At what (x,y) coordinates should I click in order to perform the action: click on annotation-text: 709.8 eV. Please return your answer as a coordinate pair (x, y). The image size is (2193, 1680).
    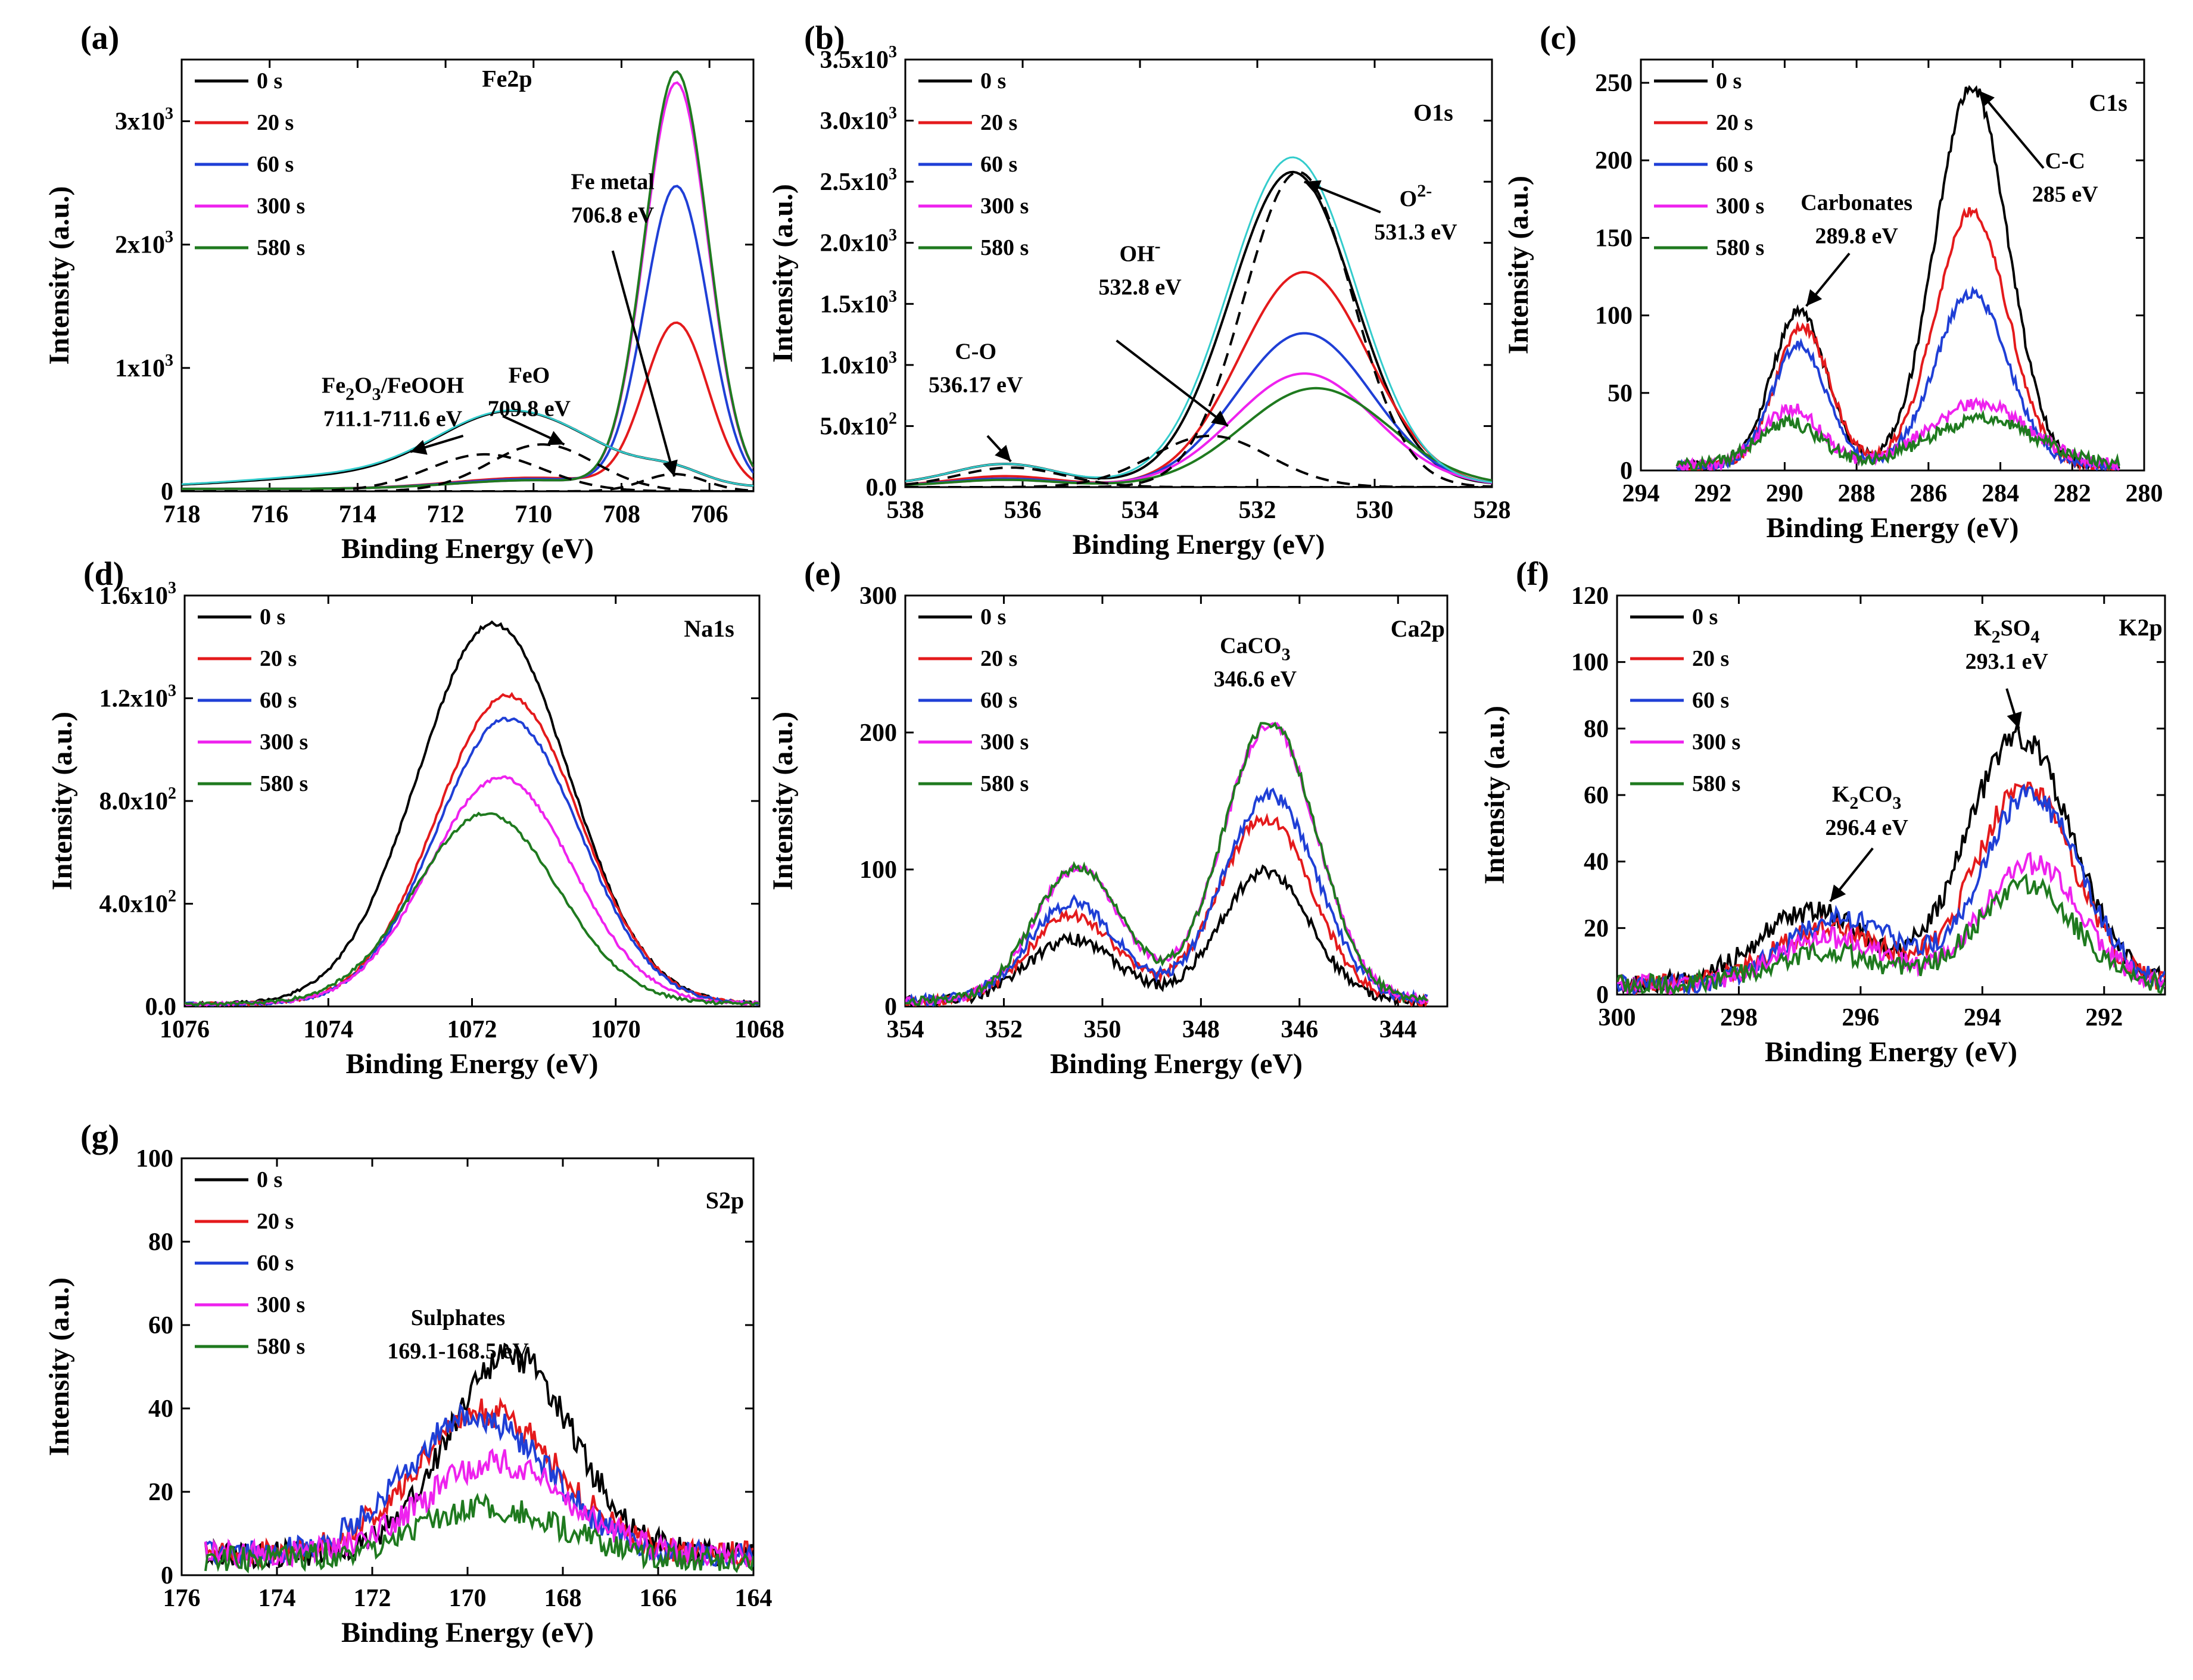
    Looking at the image, I should click on (529, 409).